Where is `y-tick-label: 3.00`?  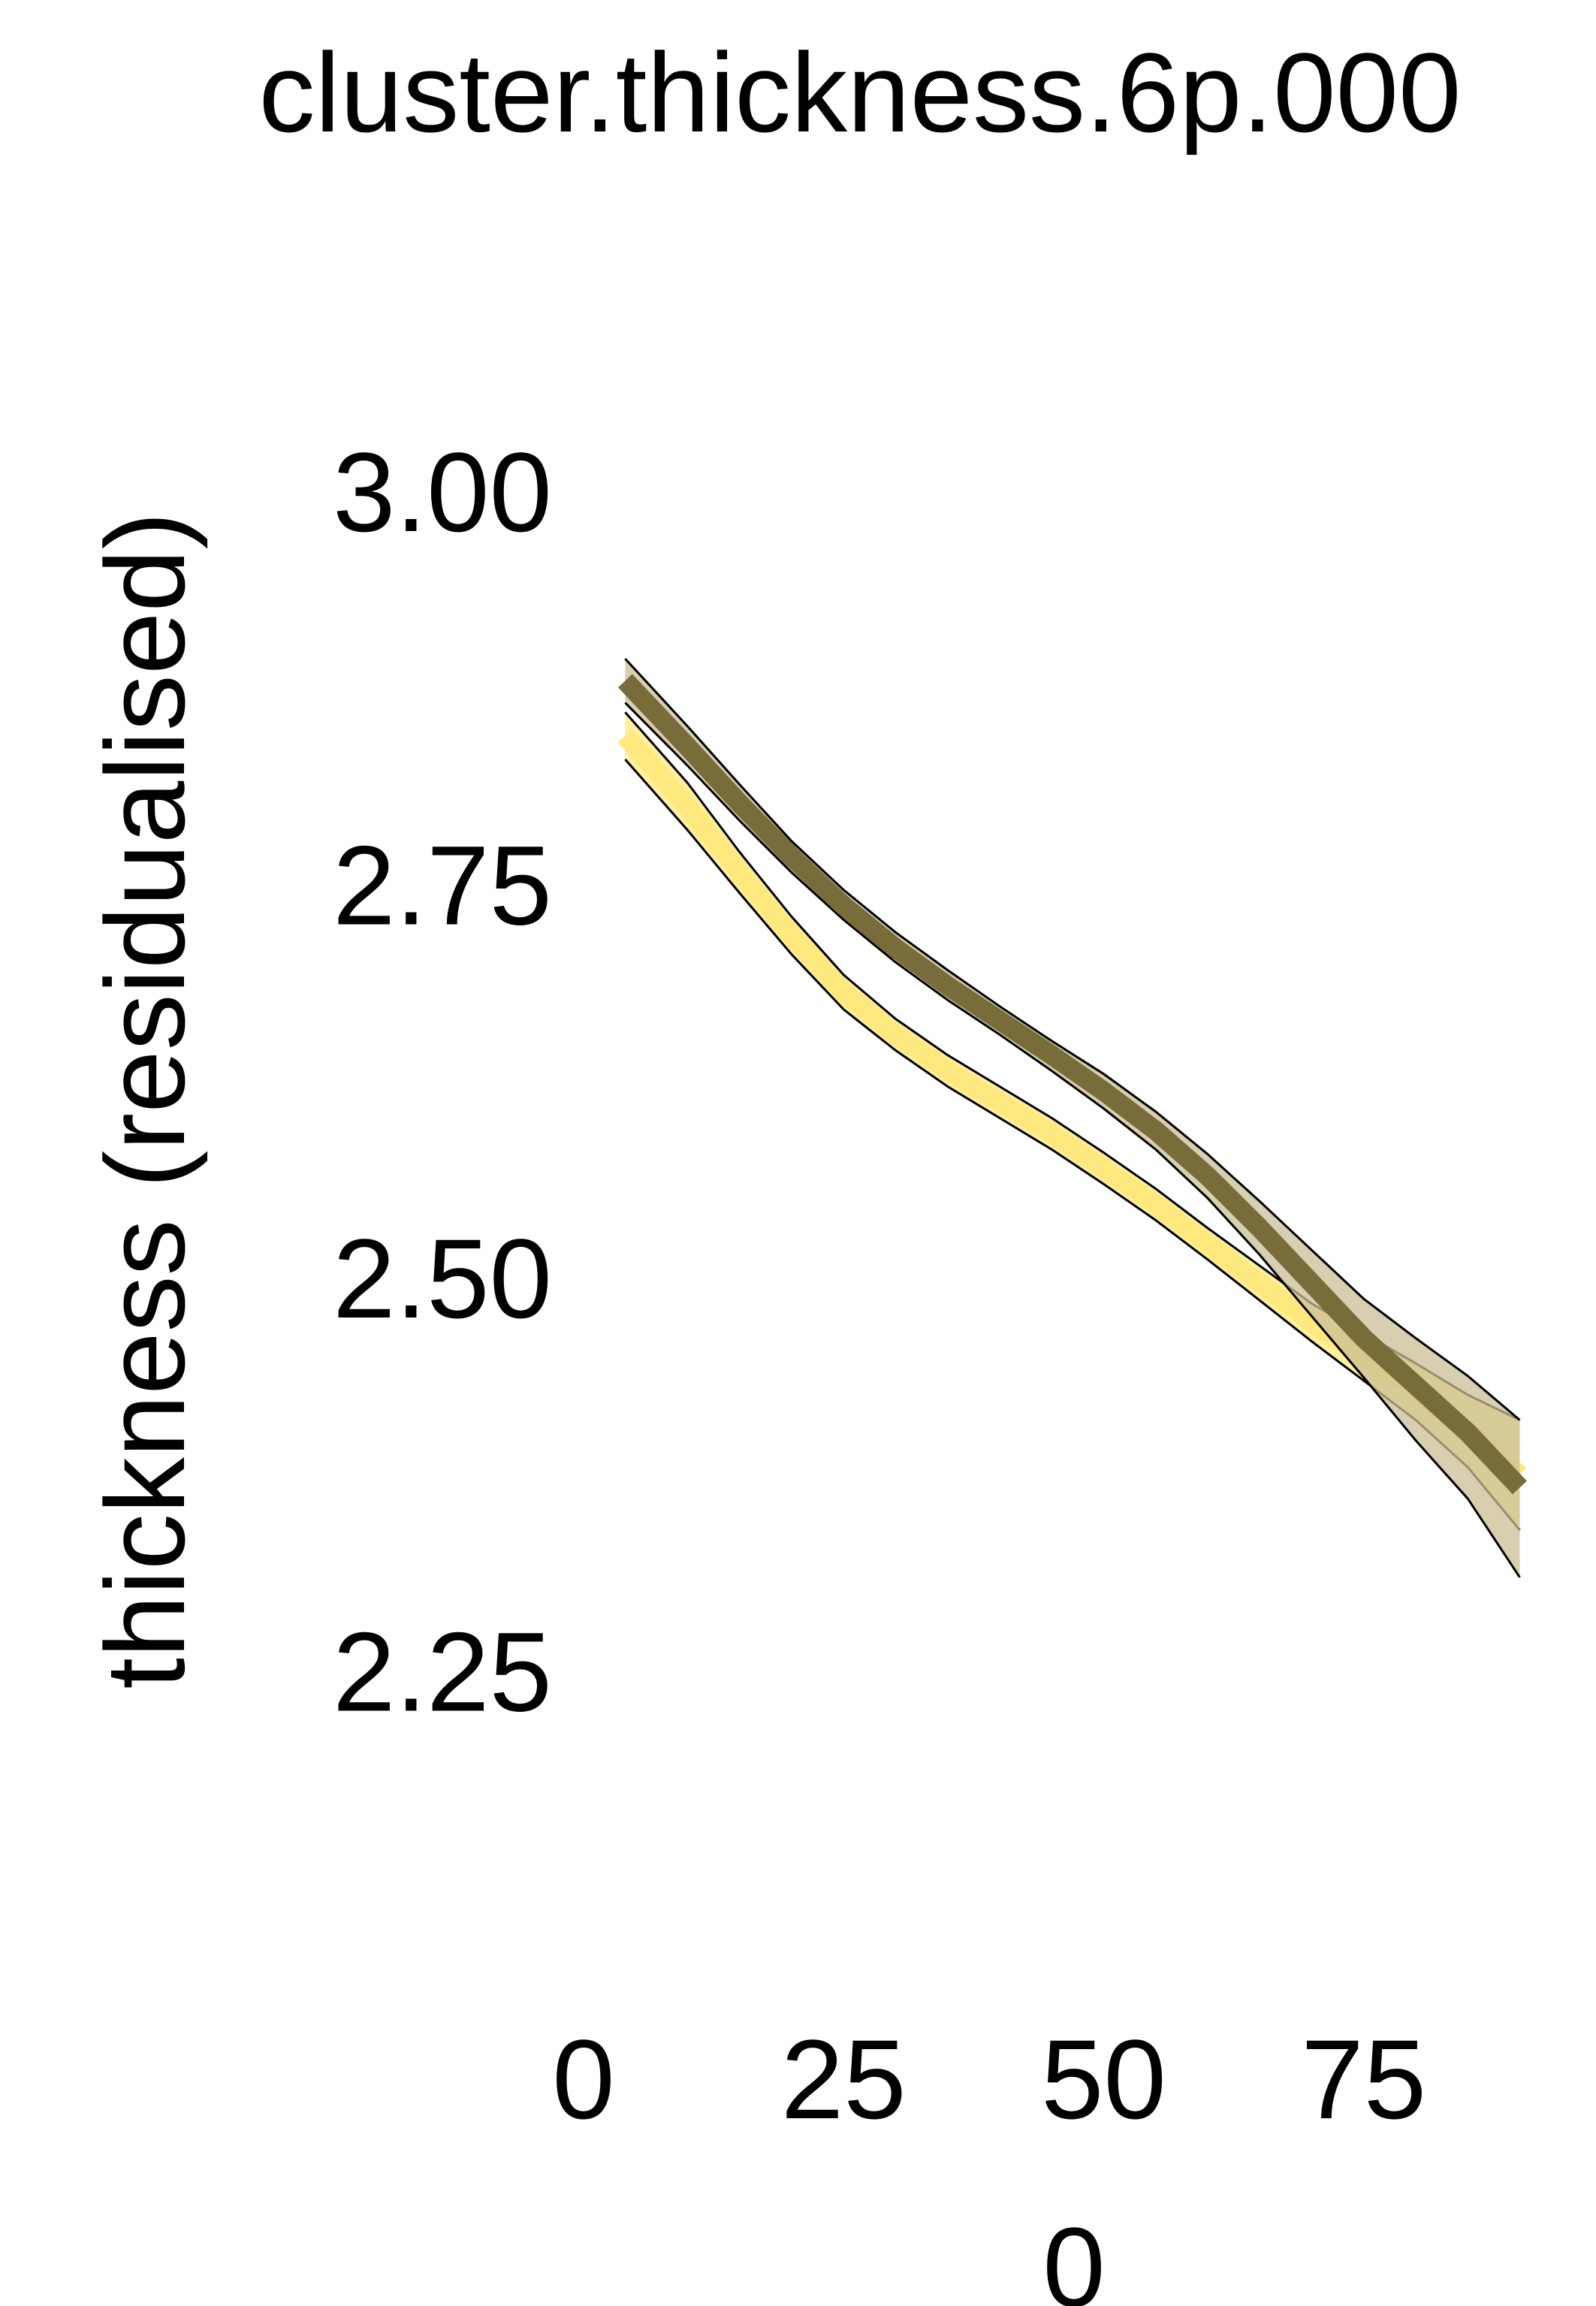 y-tick-label: 3.00 is located at coordinates (442, 492).